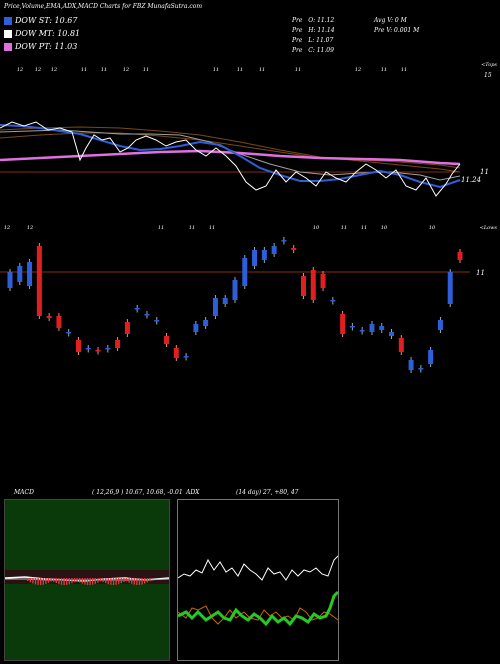  I want to click on legend-dow-pt: DOW PT: 11.03, so click(40, 46).